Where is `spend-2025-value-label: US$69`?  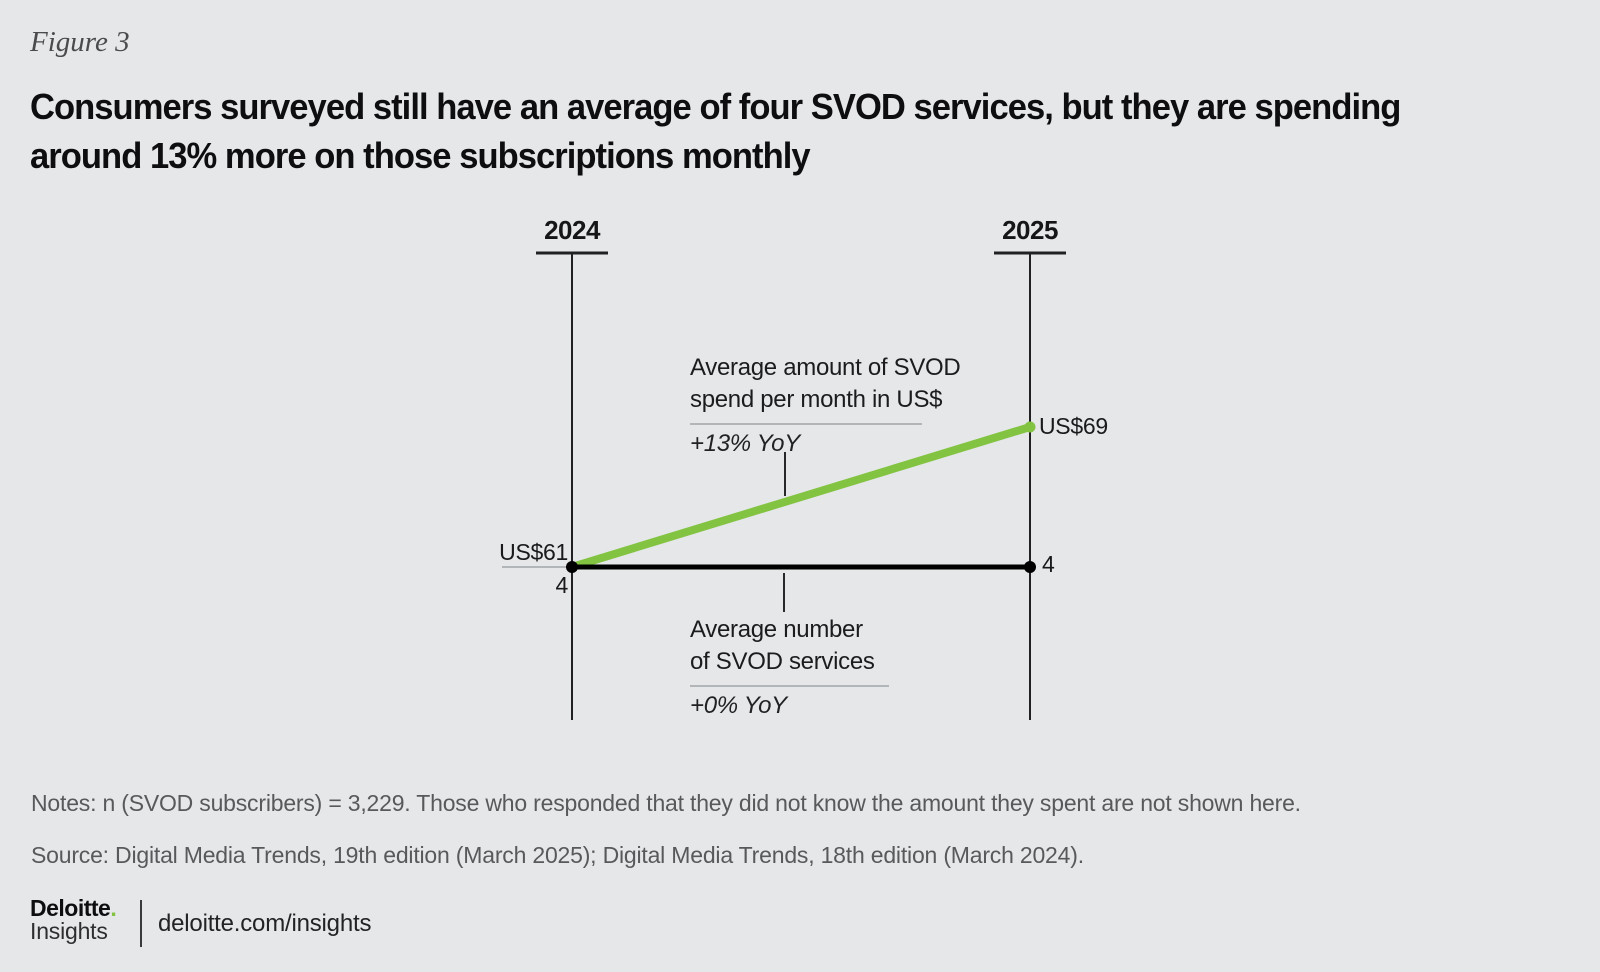 spend-2025-value-label: US$69 is located at coordinates (1073, 426).